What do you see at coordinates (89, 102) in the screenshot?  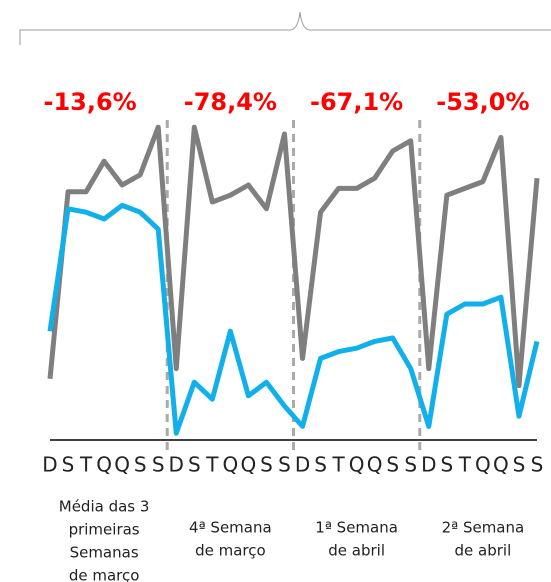 I see `annotation: -13,6%` at bounding box center [89, 102].